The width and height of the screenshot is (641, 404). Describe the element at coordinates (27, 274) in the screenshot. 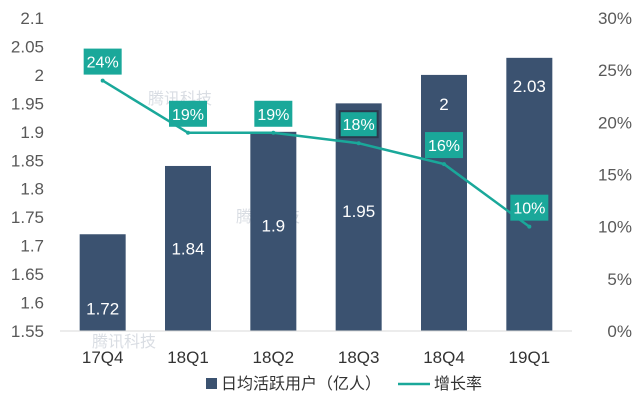

I see `left-axis-tick-label: 1.65` at that location.